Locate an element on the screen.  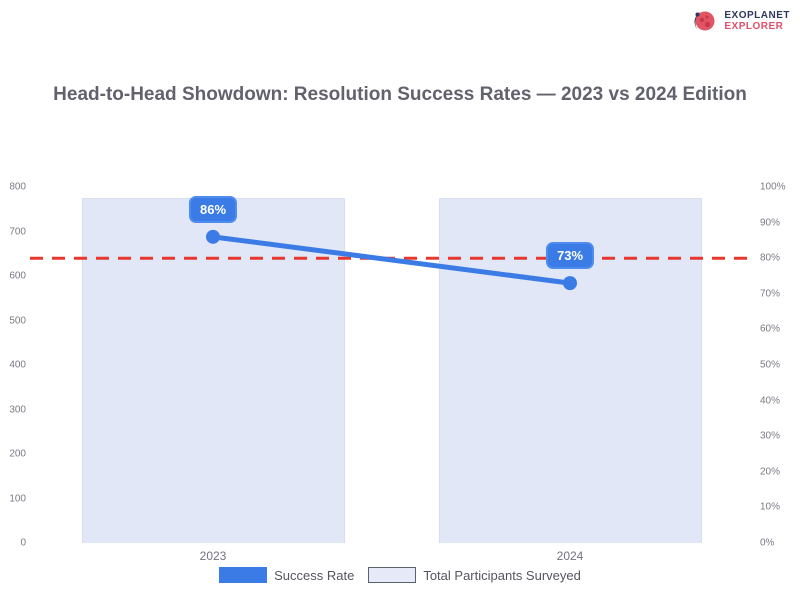
data-point-2023 is located at coordinates (213, 236).